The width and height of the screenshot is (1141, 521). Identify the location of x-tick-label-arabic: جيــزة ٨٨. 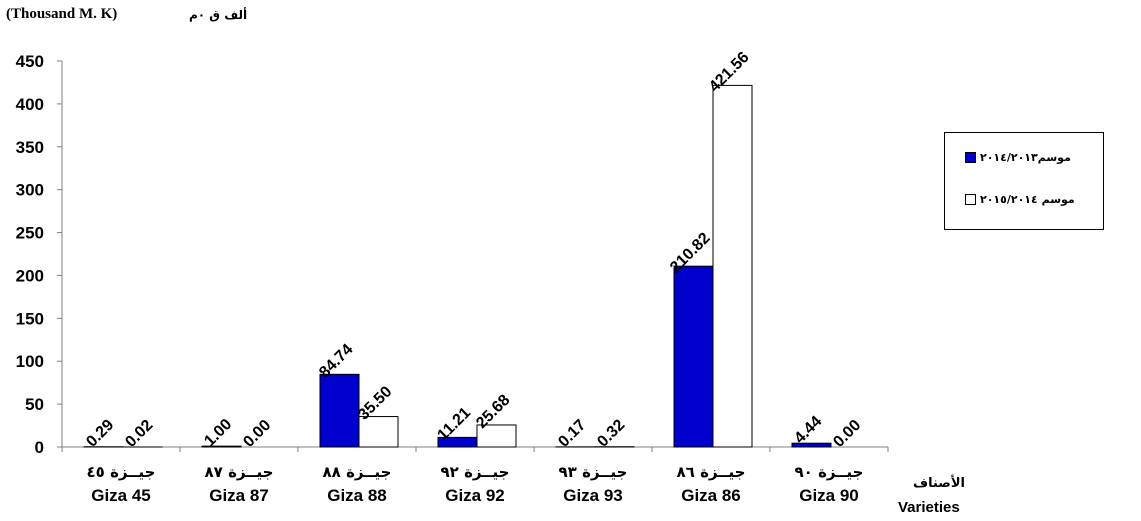
(357, 472).